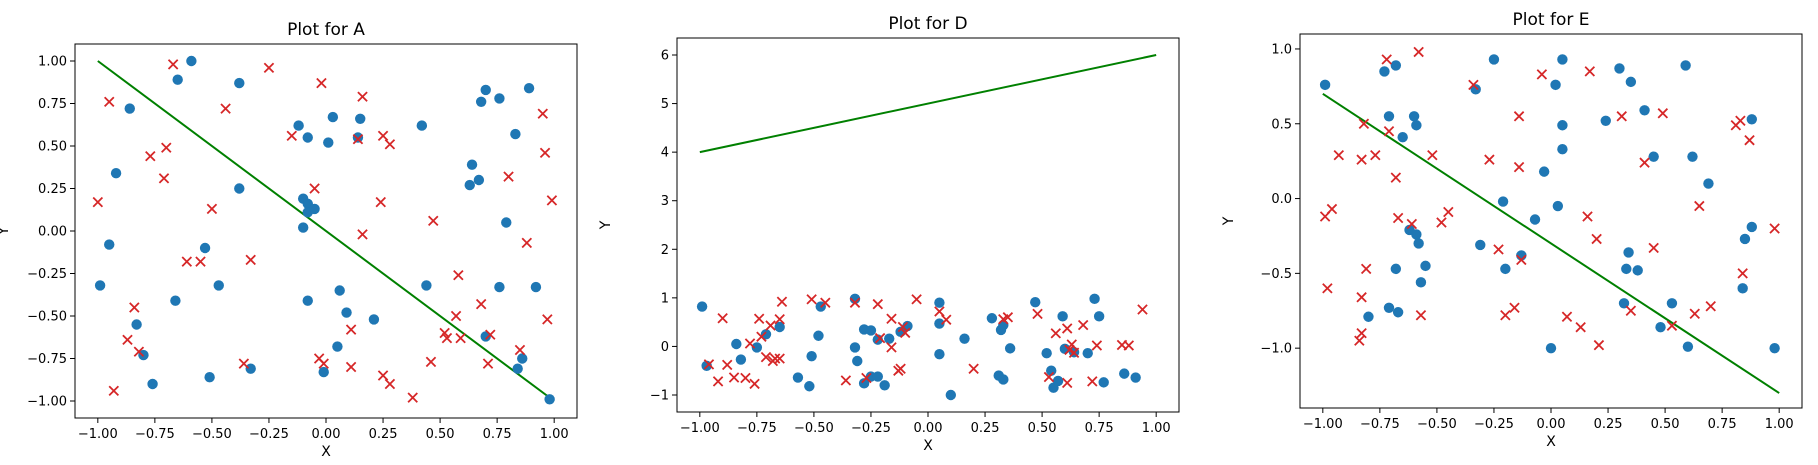  What do you see at coordinates (1665, 424) in the screenshot?
I see `x-tick-label: 0.50` at bounding box center [1665, 424].